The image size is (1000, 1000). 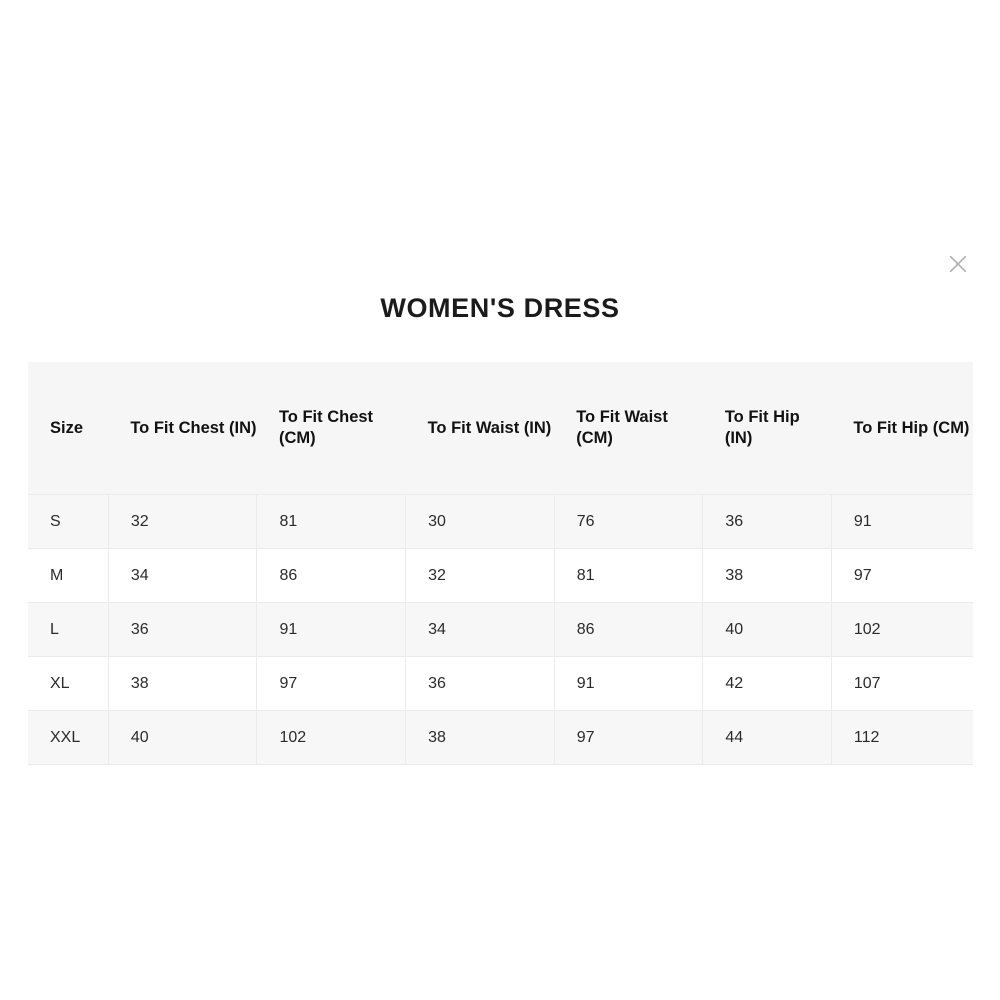 I want to click on cell-chest-in: 32, so click(x=183, y=521).